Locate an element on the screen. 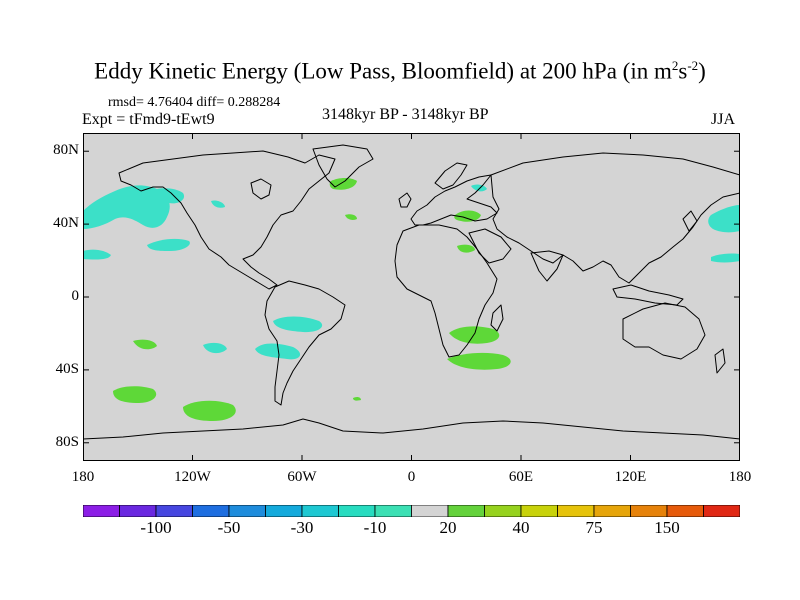 This screenshot has width=800, height=600. lon-tick-label: 60W is located at coordinates (302, 477).